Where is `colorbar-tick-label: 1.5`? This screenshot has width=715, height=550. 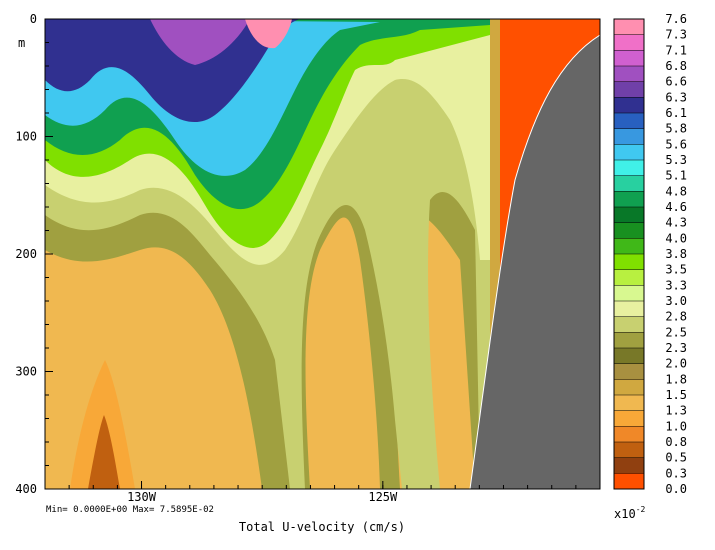 colorbar-tick-label: 1.5 is located at coordinates (676, 395).